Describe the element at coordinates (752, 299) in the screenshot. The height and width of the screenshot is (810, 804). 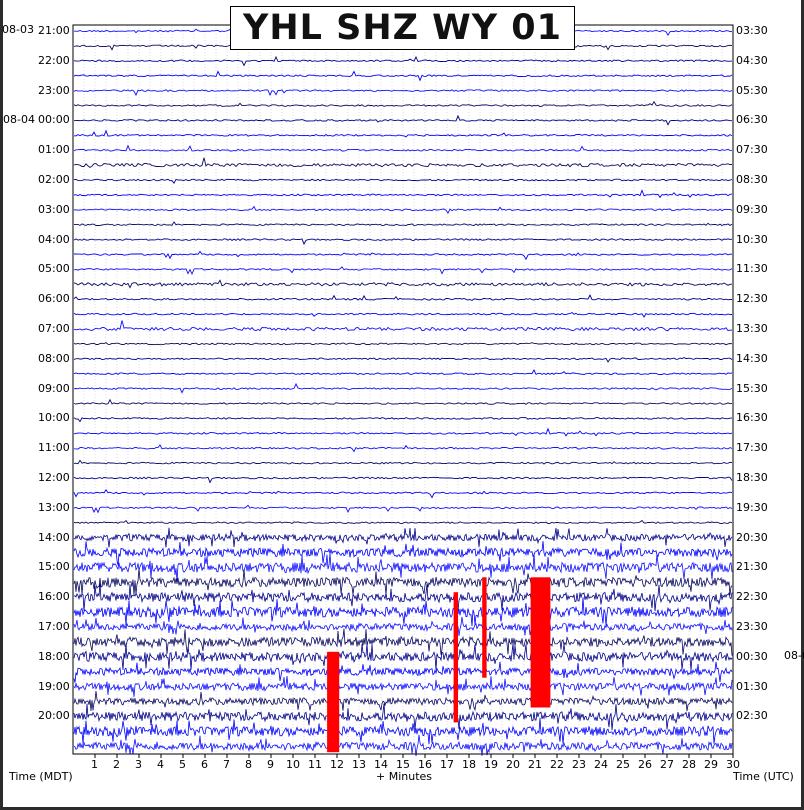
I see `right-time-label: 12:30` at that location.